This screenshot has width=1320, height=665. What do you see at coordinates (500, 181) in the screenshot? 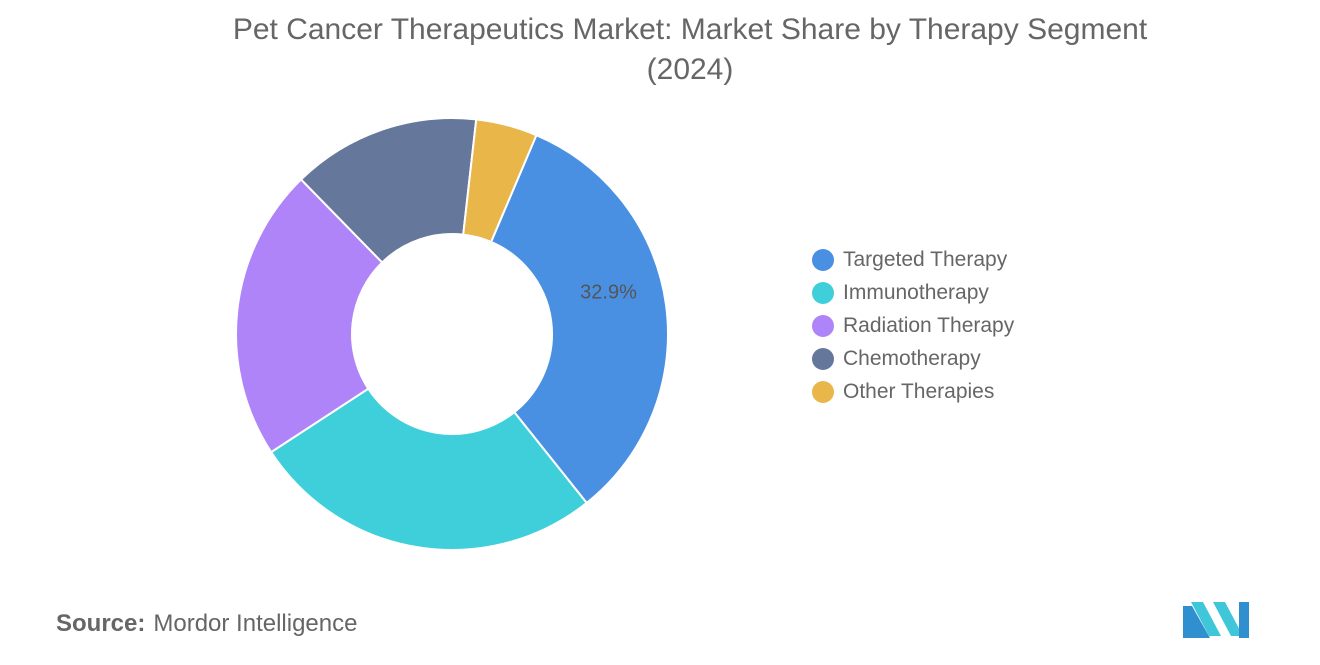
I see `donut-slice-other-therapies` at bounding box center [500, 181].